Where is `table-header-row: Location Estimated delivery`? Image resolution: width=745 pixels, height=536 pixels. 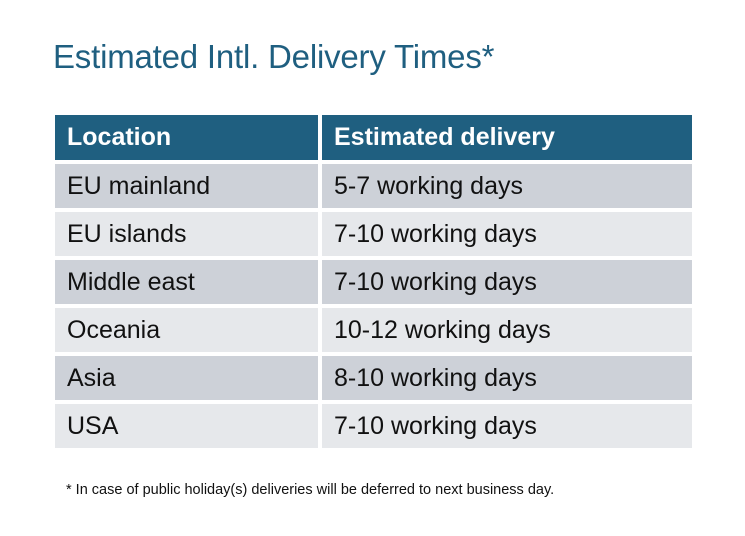
table-header-row: Location Estimated delivery is located at coordinates (373, 137).